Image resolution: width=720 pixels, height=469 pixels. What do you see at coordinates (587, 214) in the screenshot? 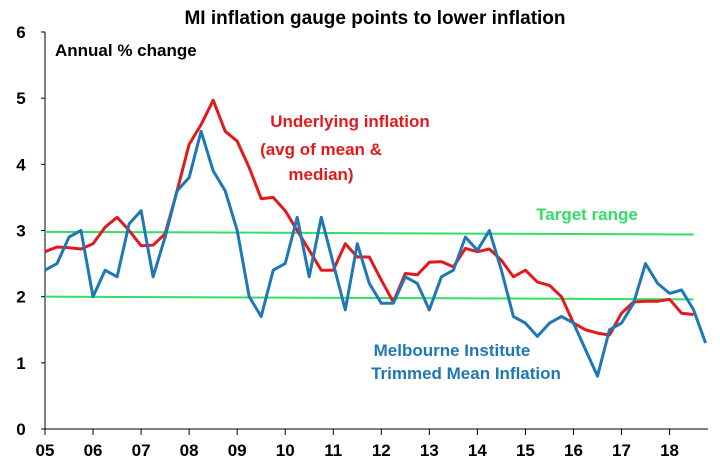
I see `target-range-label: Target range` at bounding box center [587, 214].